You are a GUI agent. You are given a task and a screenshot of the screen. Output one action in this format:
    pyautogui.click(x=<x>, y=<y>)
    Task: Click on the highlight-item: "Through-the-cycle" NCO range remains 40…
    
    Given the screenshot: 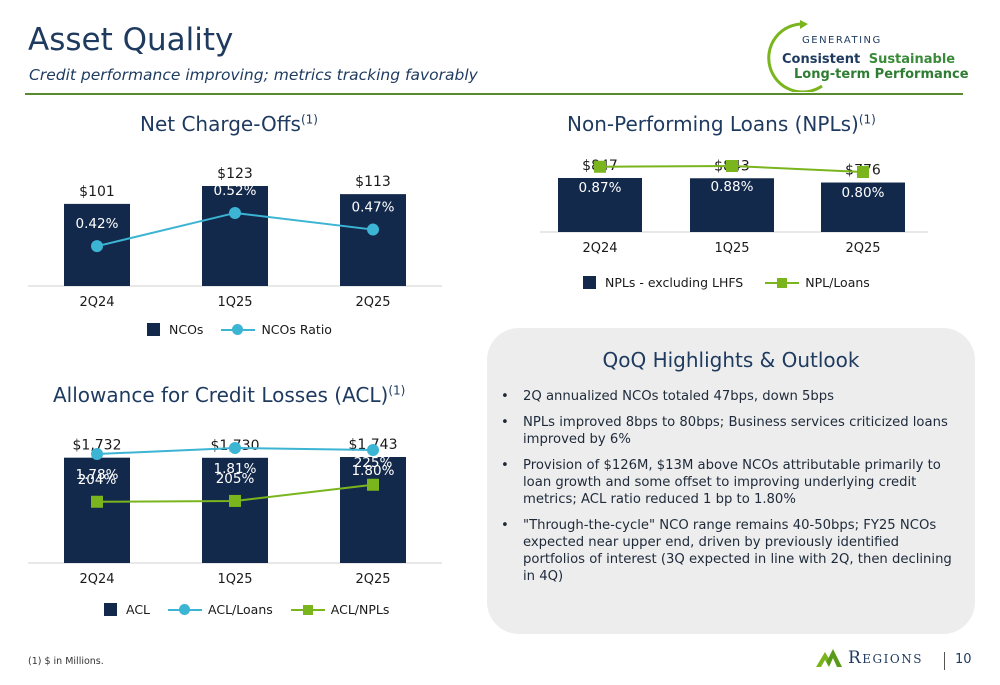 What is the action you would take?
    pyautogui.click(x=730, y=551)
    